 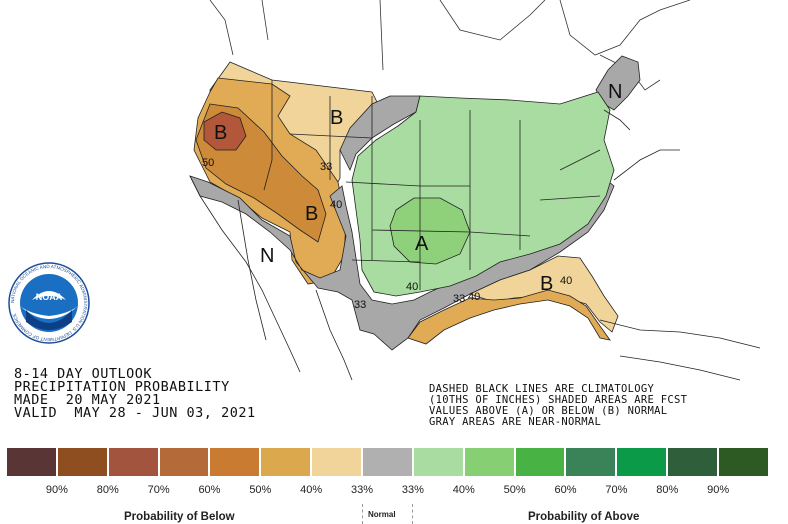 I want to click on title-line: MADE 20 MAY 2021, so click(x=87, y=400).